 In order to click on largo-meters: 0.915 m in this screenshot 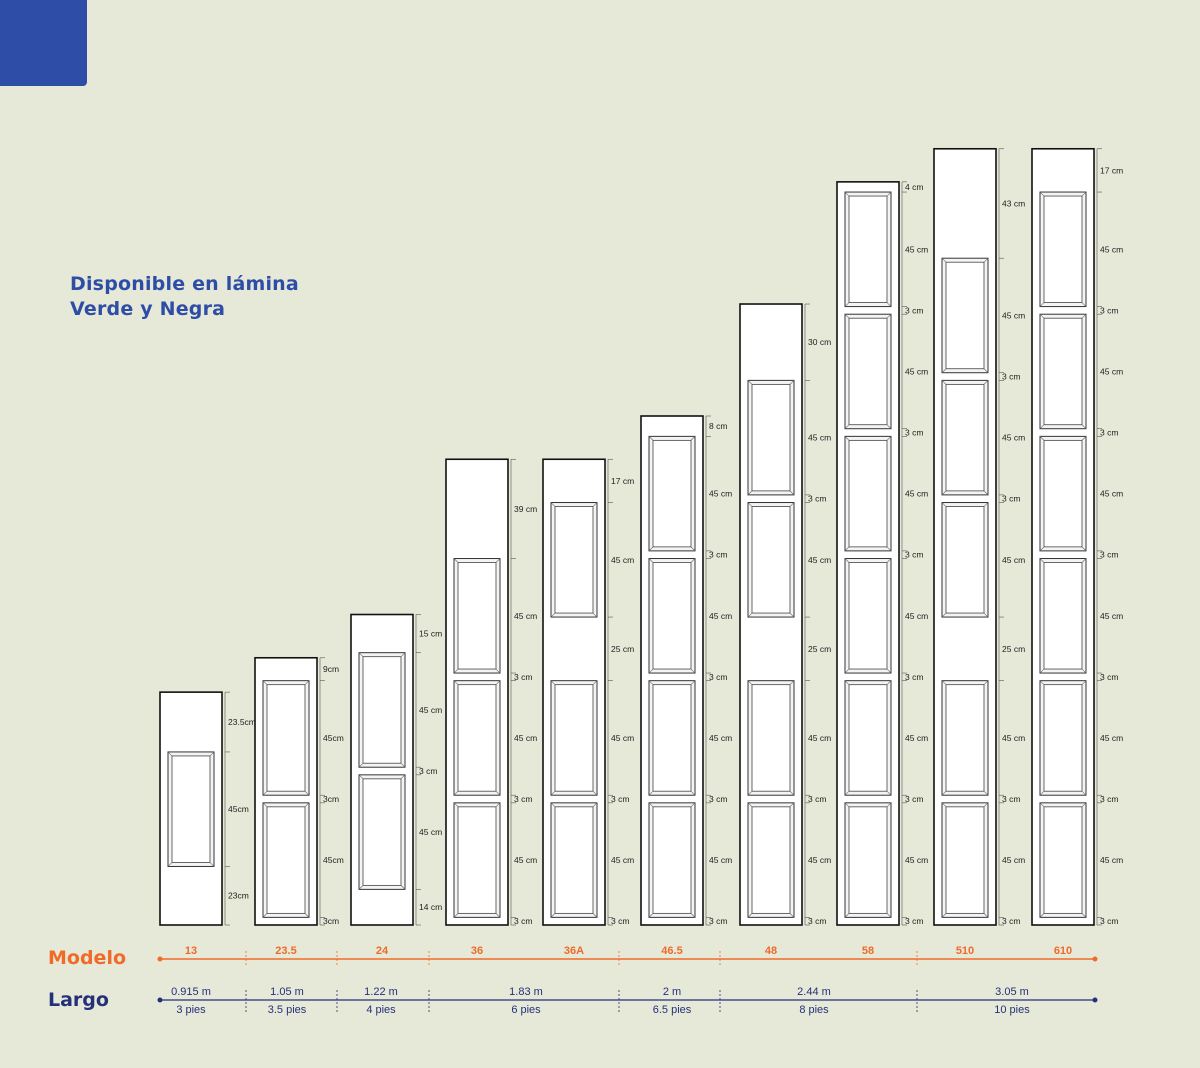, I will do `click(191, 992)`.